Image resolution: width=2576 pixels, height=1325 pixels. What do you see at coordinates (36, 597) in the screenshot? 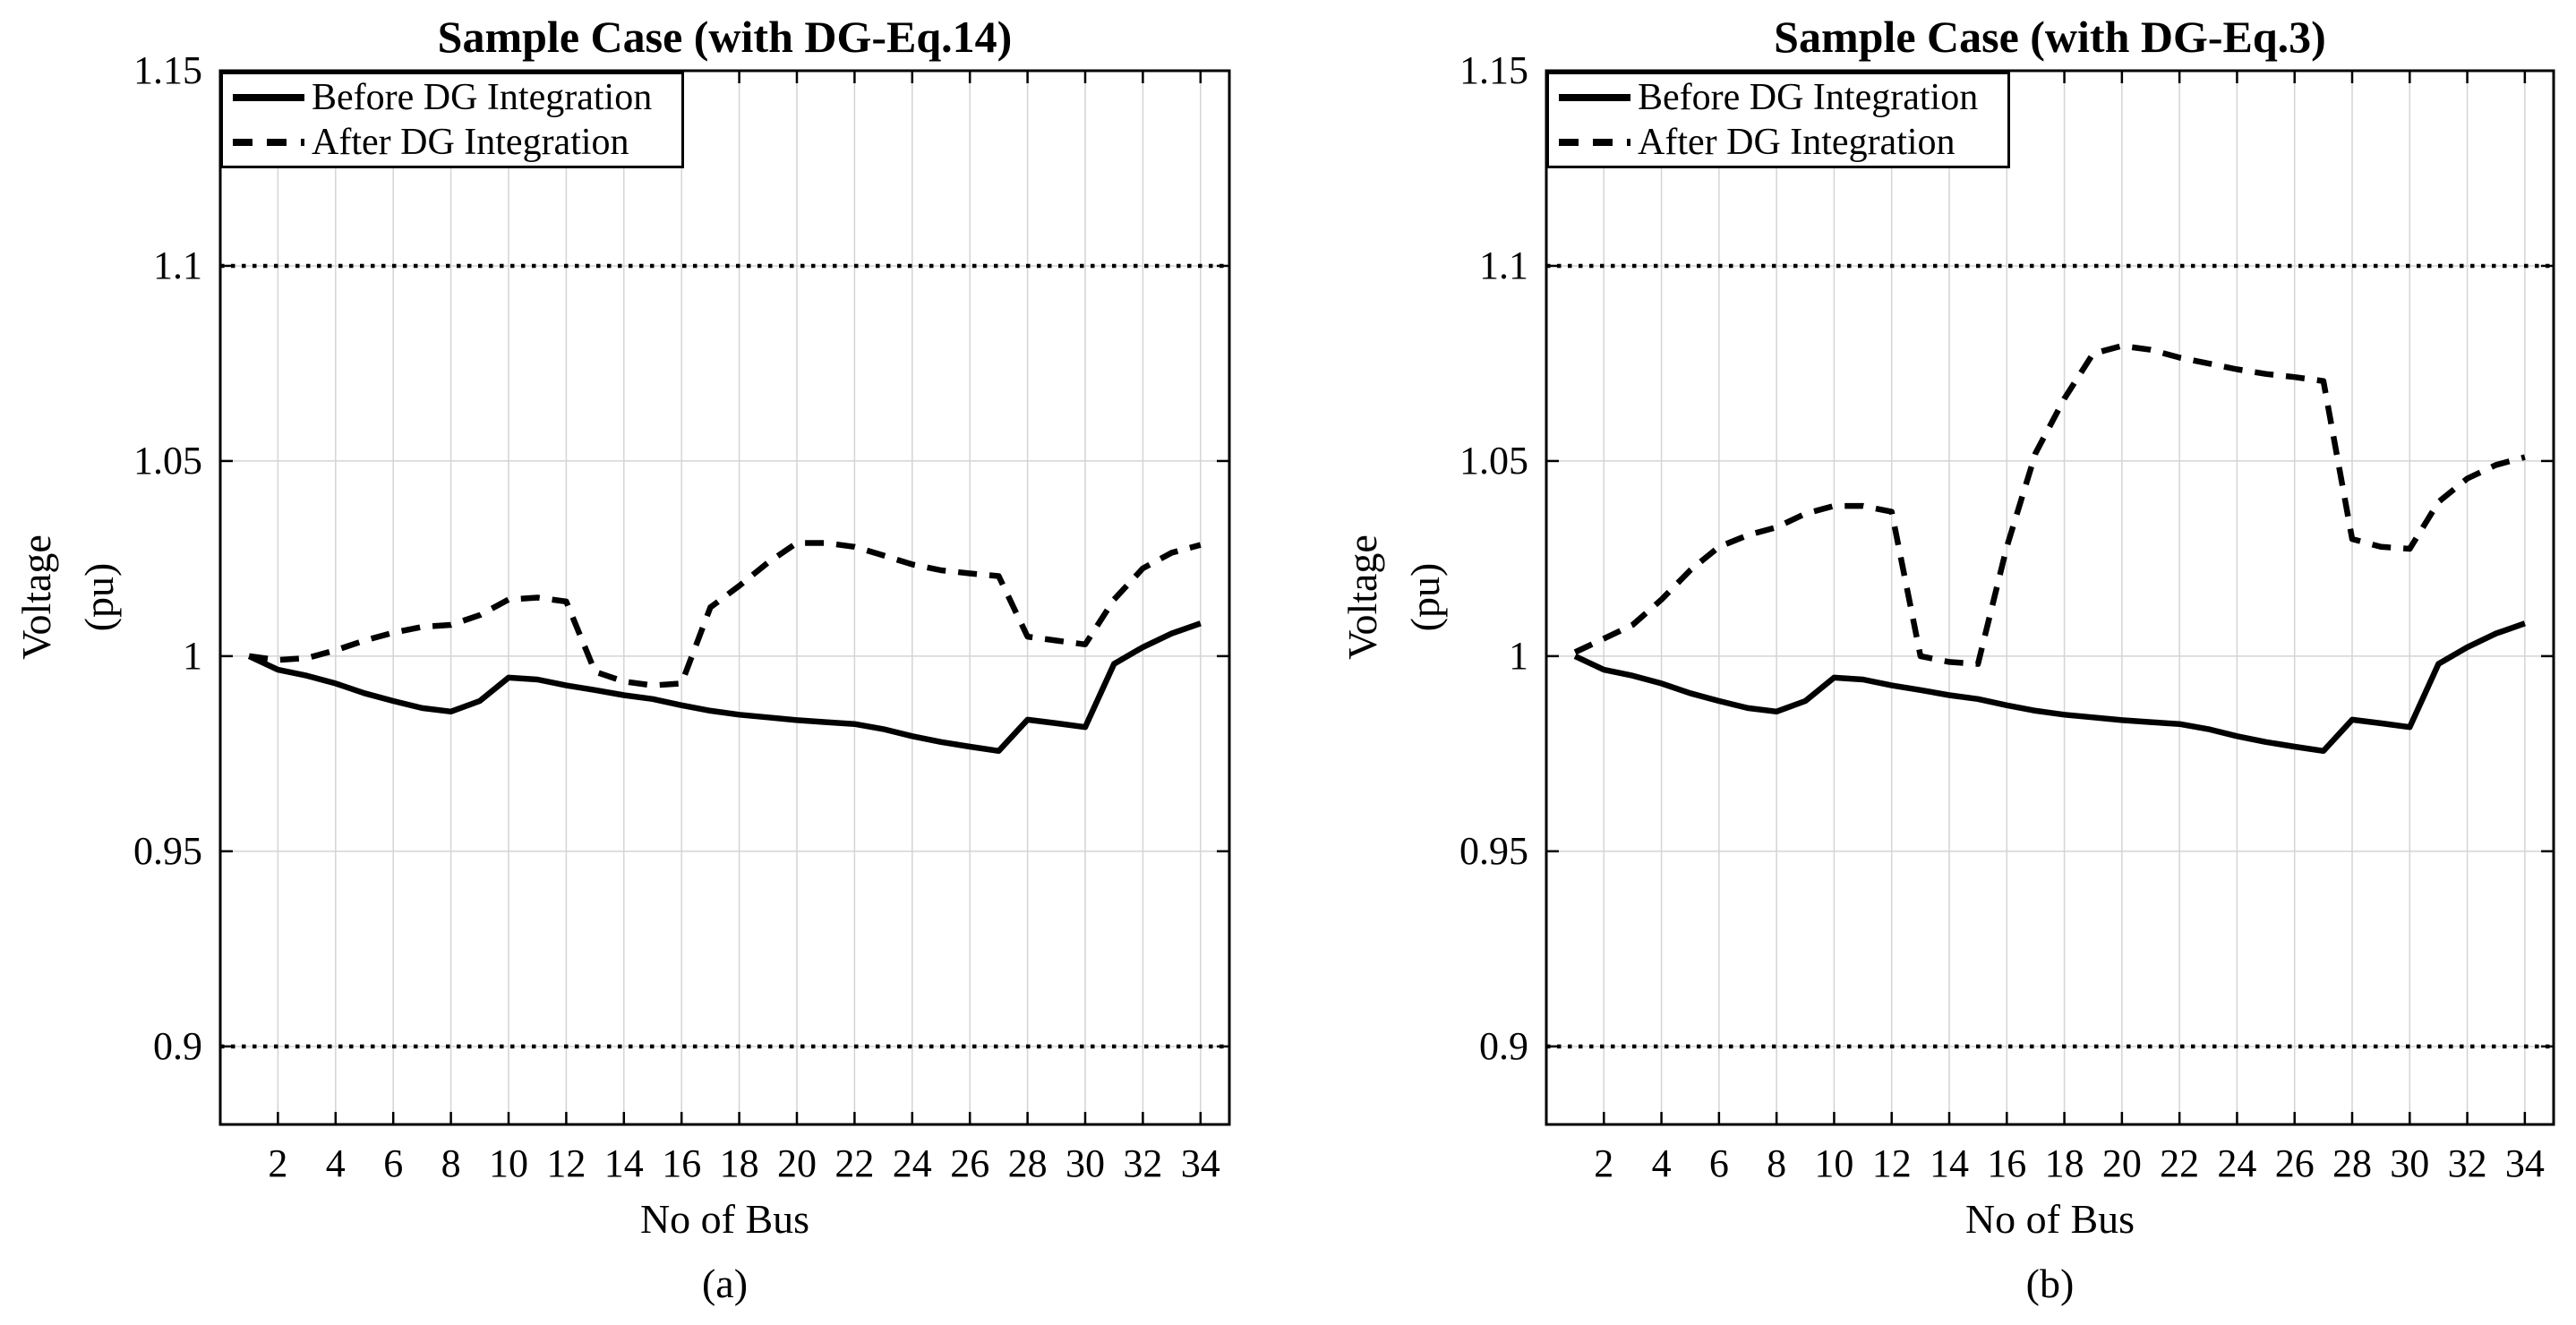
I see `y-axis-label-a-line1: Voltage` at bounding box center [36, 597].